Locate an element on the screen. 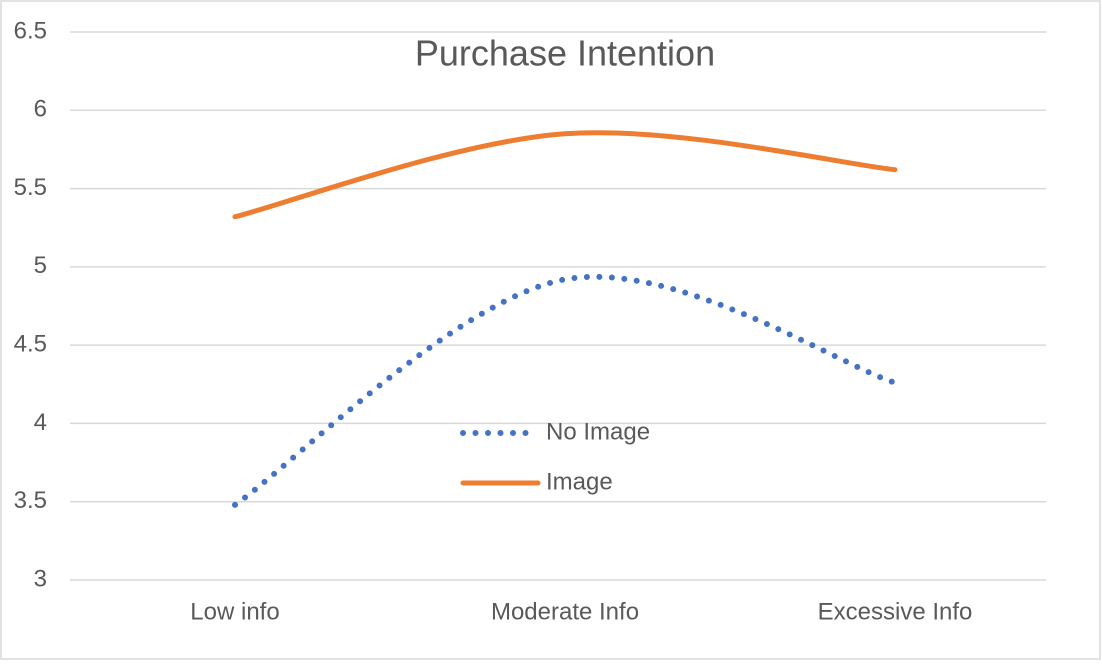 The height and width of the screenshot is (664, 1102). y-tick-label: 3 is located at coordinates (40, 578).